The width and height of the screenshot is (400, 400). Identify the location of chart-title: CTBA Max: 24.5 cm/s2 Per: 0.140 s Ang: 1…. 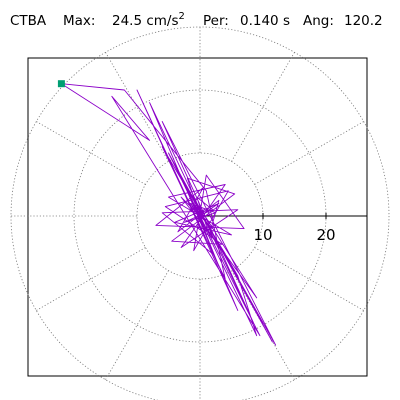
(200, 24).